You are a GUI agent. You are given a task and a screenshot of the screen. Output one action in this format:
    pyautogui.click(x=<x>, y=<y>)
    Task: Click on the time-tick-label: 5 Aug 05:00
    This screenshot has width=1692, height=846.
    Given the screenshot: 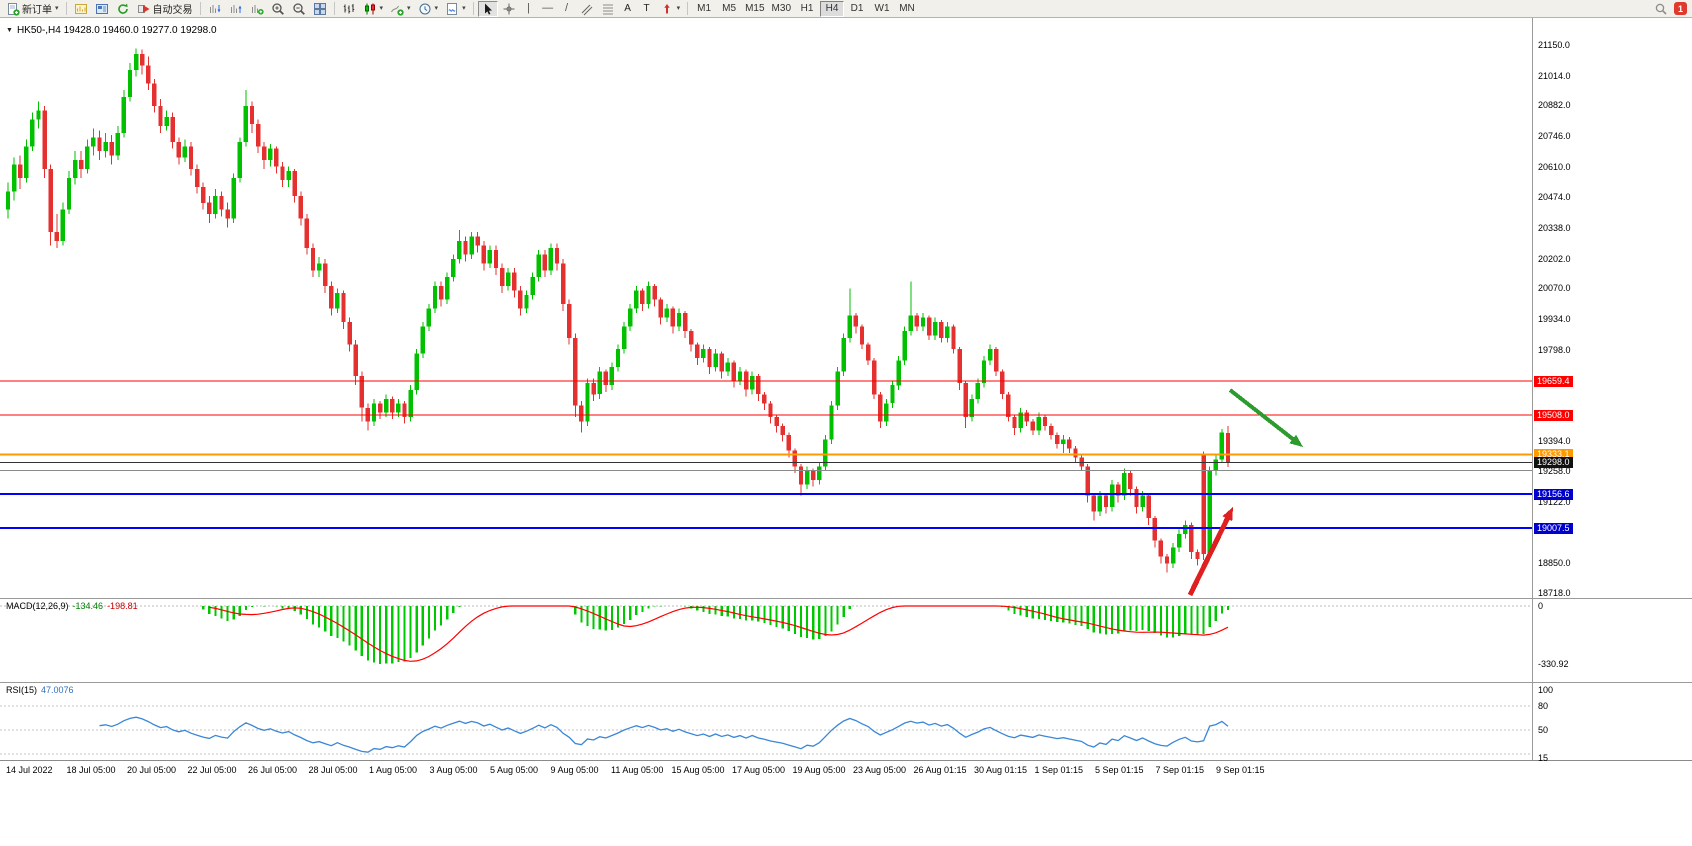 What is the action you would take?
    pyautogui.click(x=514, y=770)
    